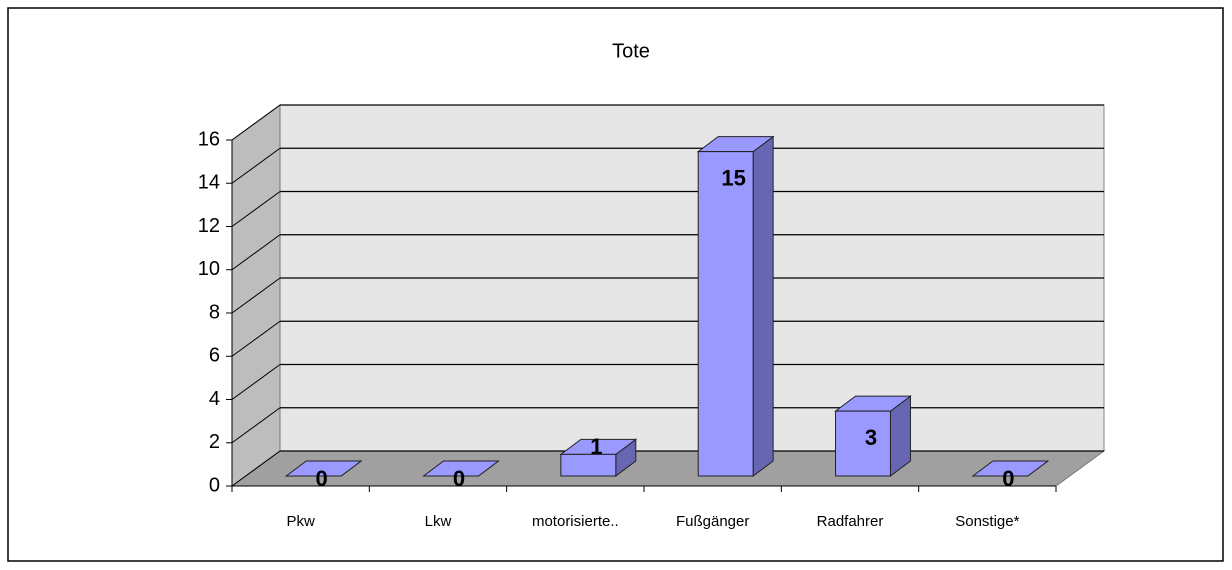  I want to click on y-tick-label: 4, so click(214, 399).